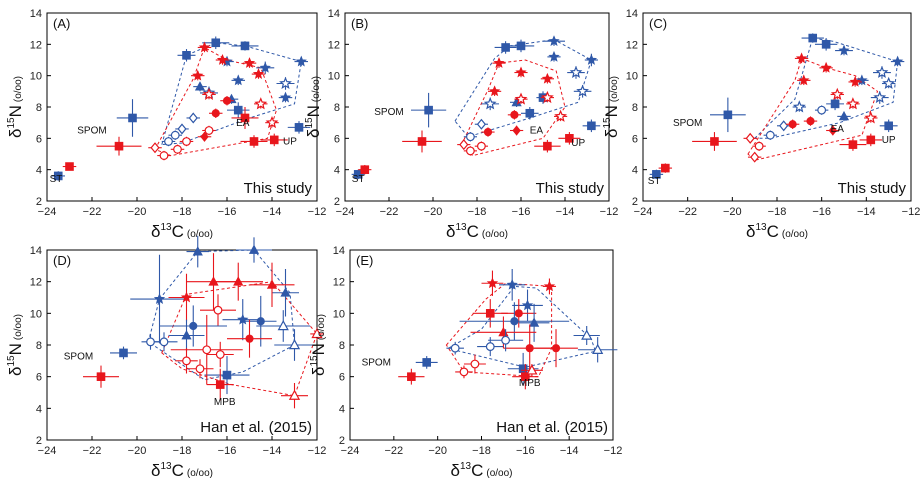  I want to click on marker-diamond, so click(516, 130).